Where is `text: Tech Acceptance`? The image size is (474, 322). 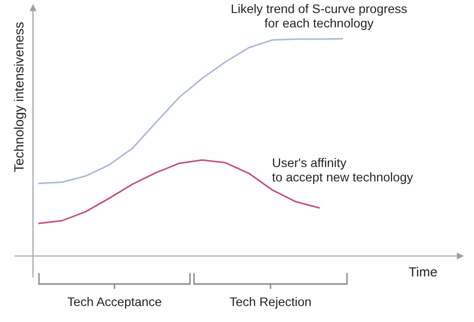 text: Tech Acceptance is located at coordinates (115, 303).